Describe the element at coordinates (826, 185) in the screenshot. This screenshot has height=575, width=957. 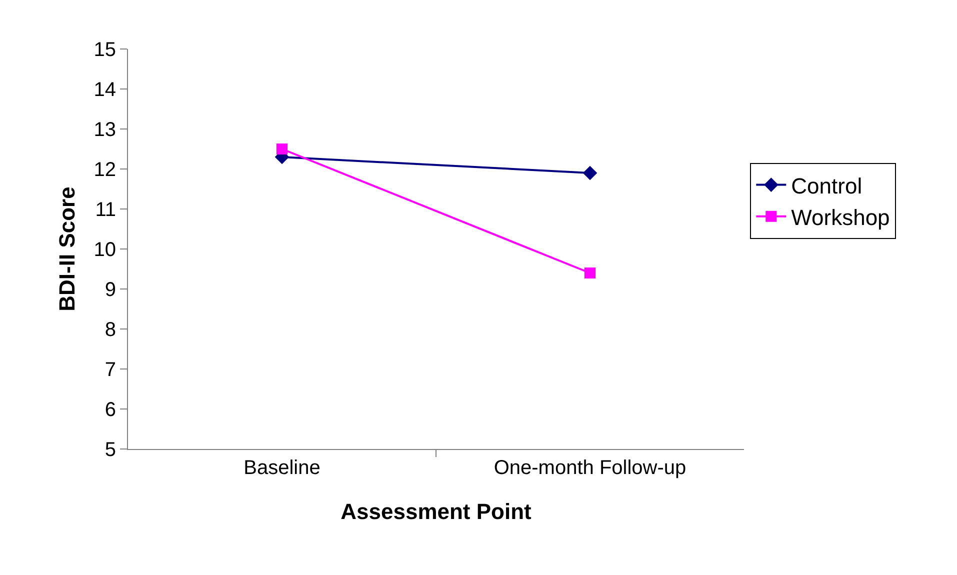
I see `legend-label: Control` at that location.